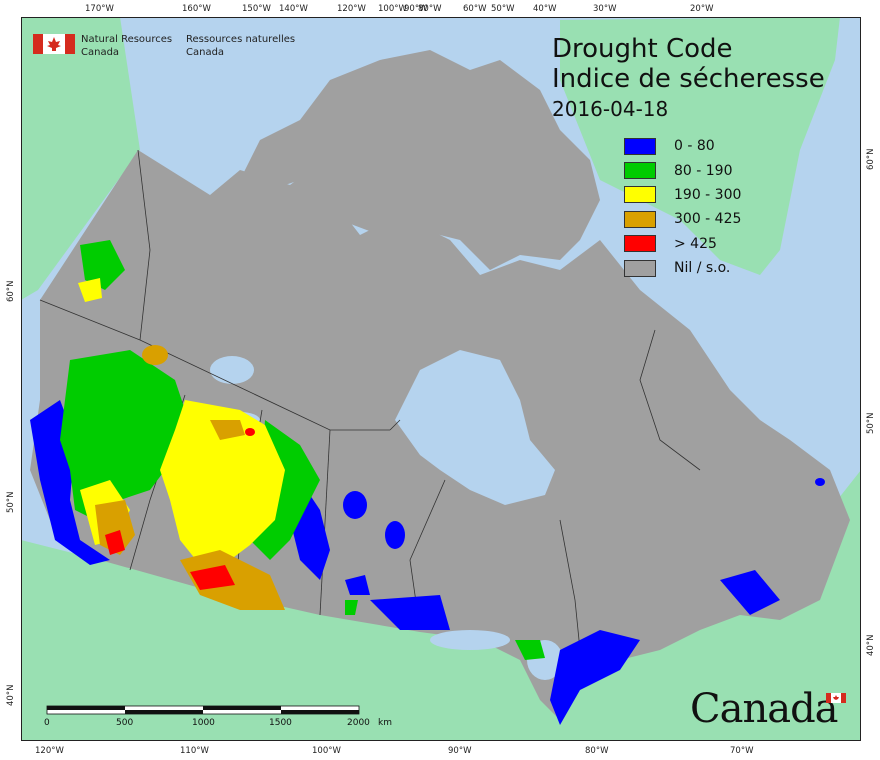 This screenshot has height=760, width=880. What do you see at coordinates (240, 46) in the screenshot?
I see `agency-name-fr: Ressources naturelles Canada` at bounding box center [240, 46].